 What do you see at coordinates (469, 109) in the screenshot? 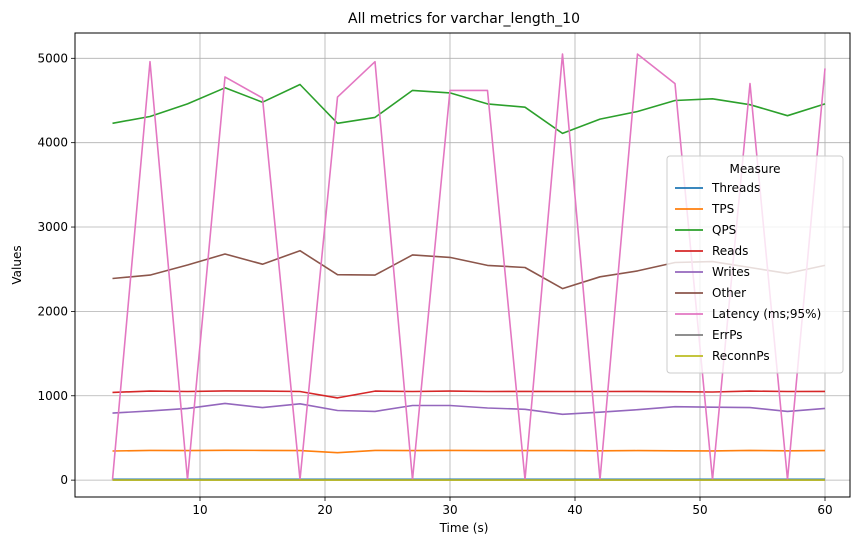
I see `series-line-qps` at bounding box center [469, 109].